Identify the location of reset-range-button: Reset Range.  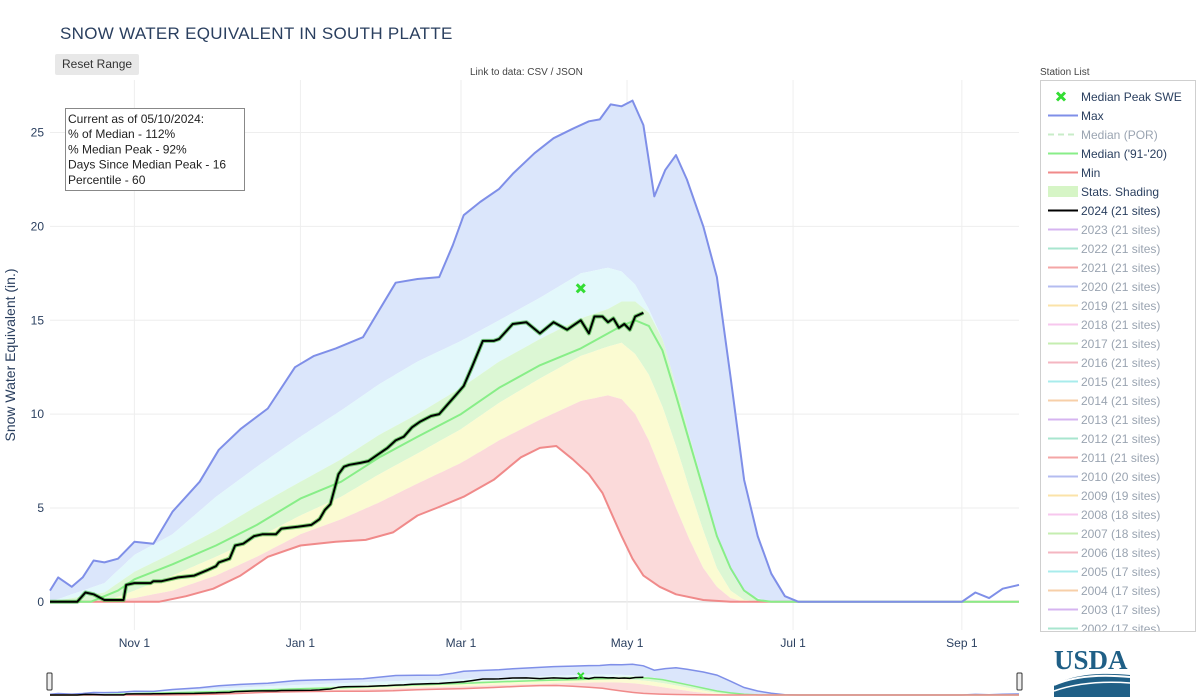
(97, 64).